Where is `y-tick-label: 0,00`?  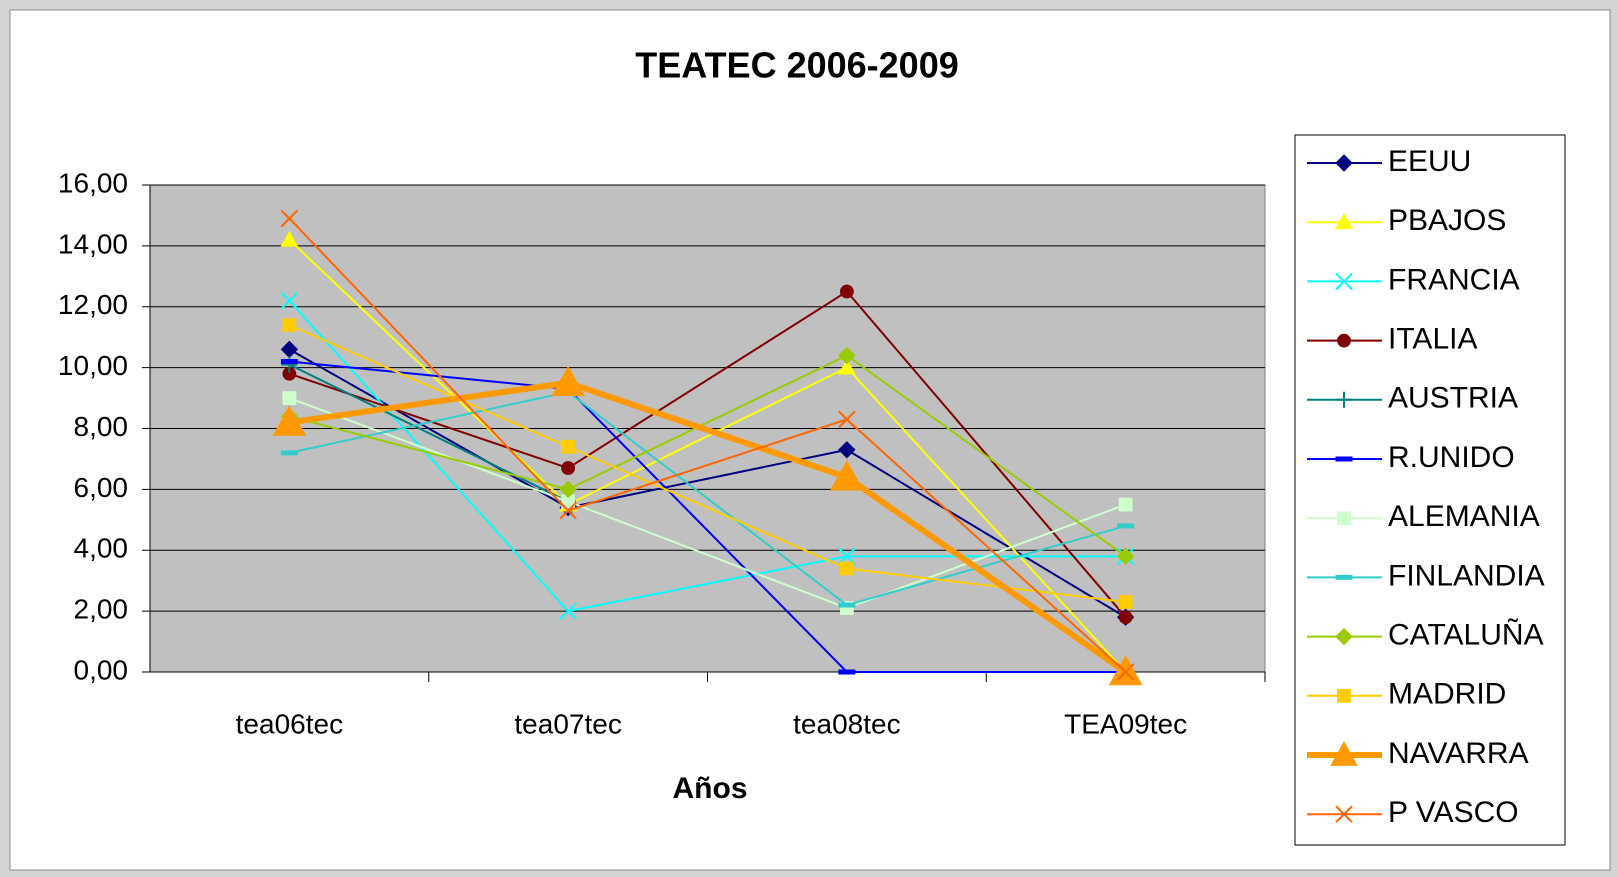
y-tick-label: 0,00 is located at coordinates (101, 669).